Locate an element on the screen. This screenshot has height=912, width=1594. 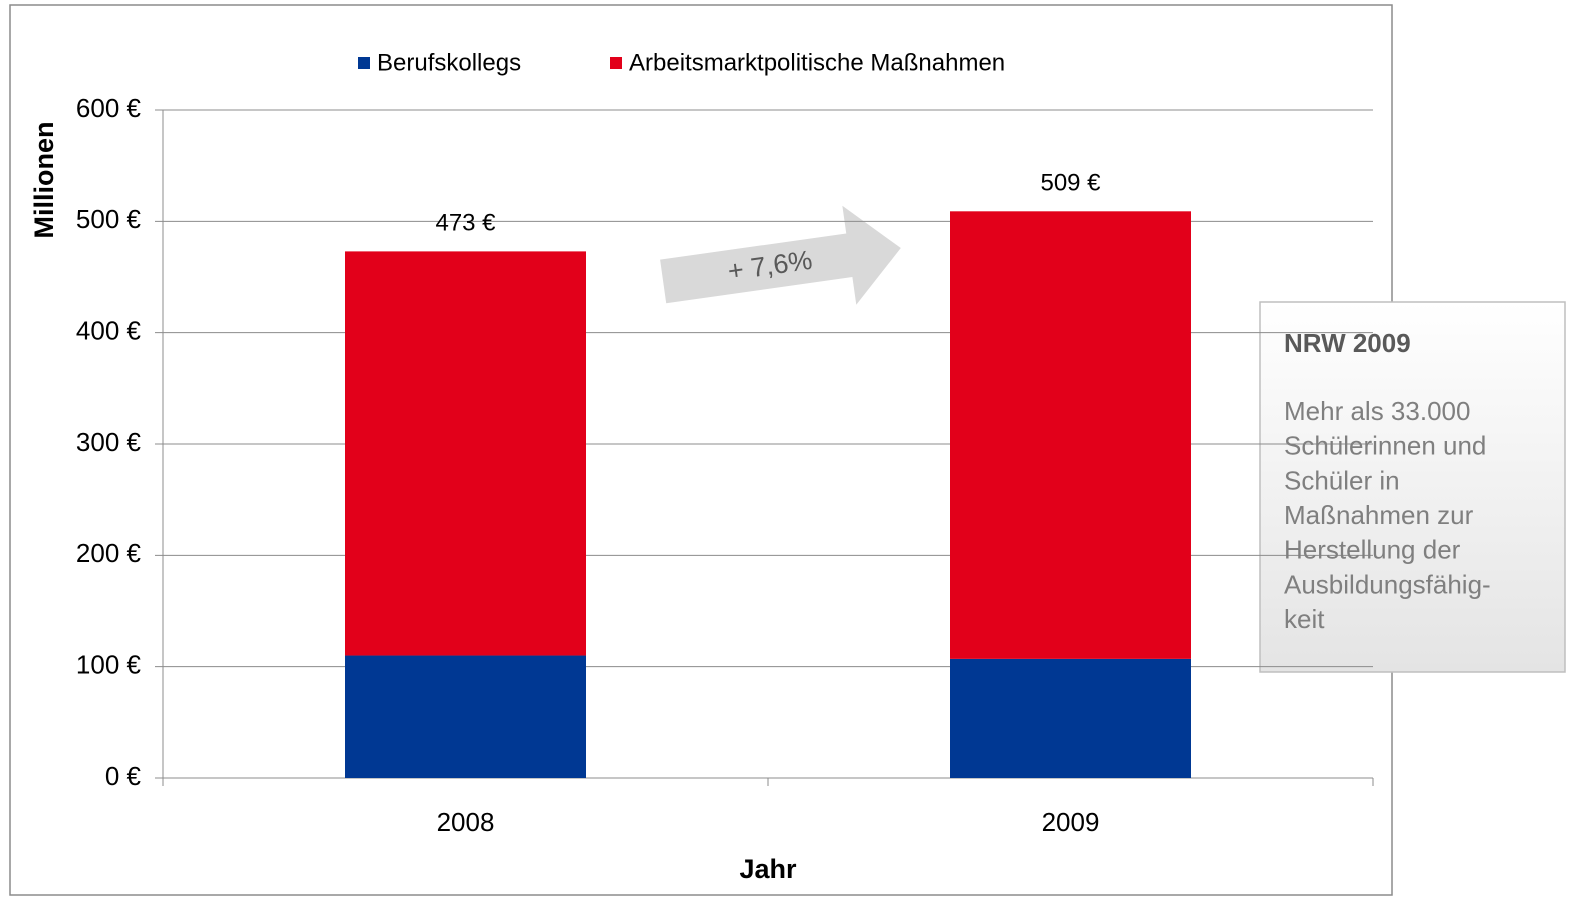
info-line: Schüler in is located at coordinates (1342, 480).